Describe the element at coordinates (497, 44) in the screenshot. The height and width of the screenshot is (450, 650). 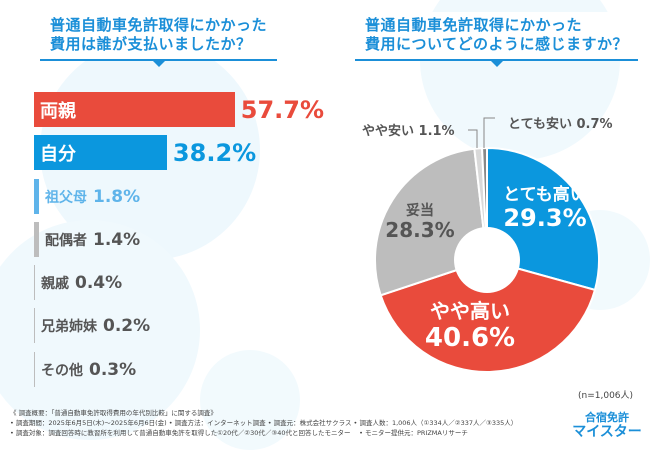
I see `title-line: 費用についてどのように感じますか？` at that location.